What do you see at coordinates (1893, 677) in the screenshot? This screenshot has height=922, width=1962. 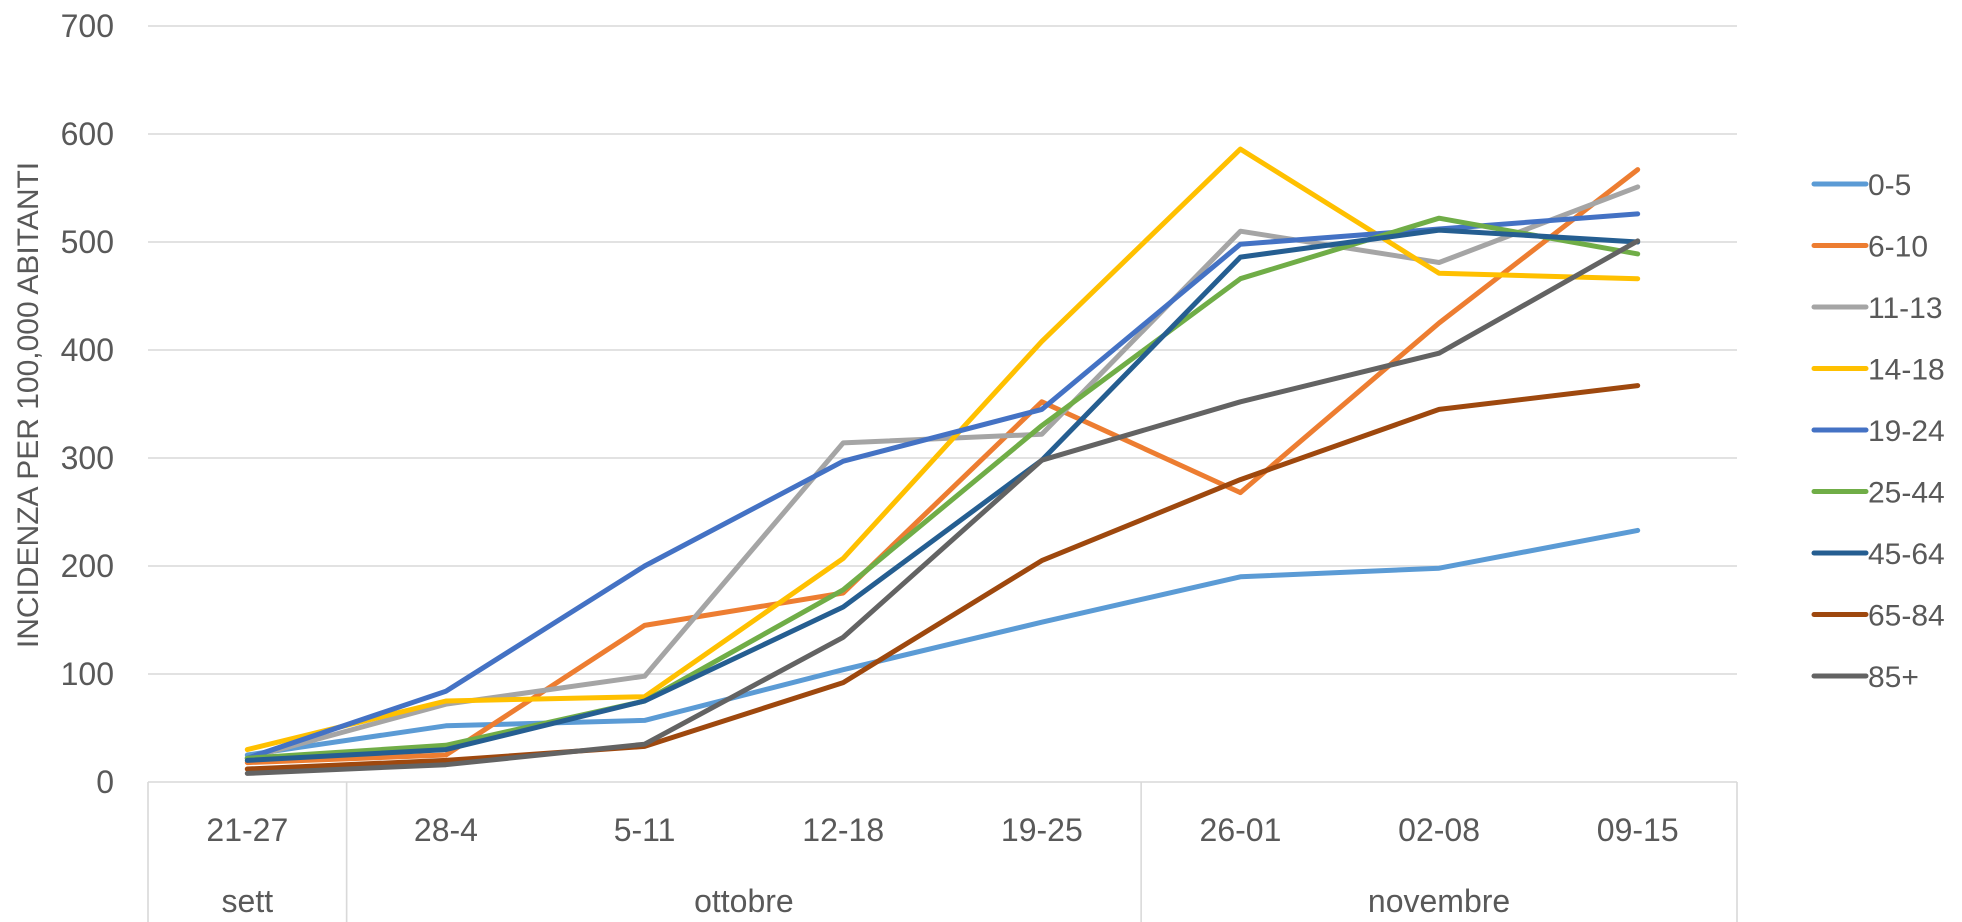 I see `legend-label: 85+` at bounding box center [1893, 677].